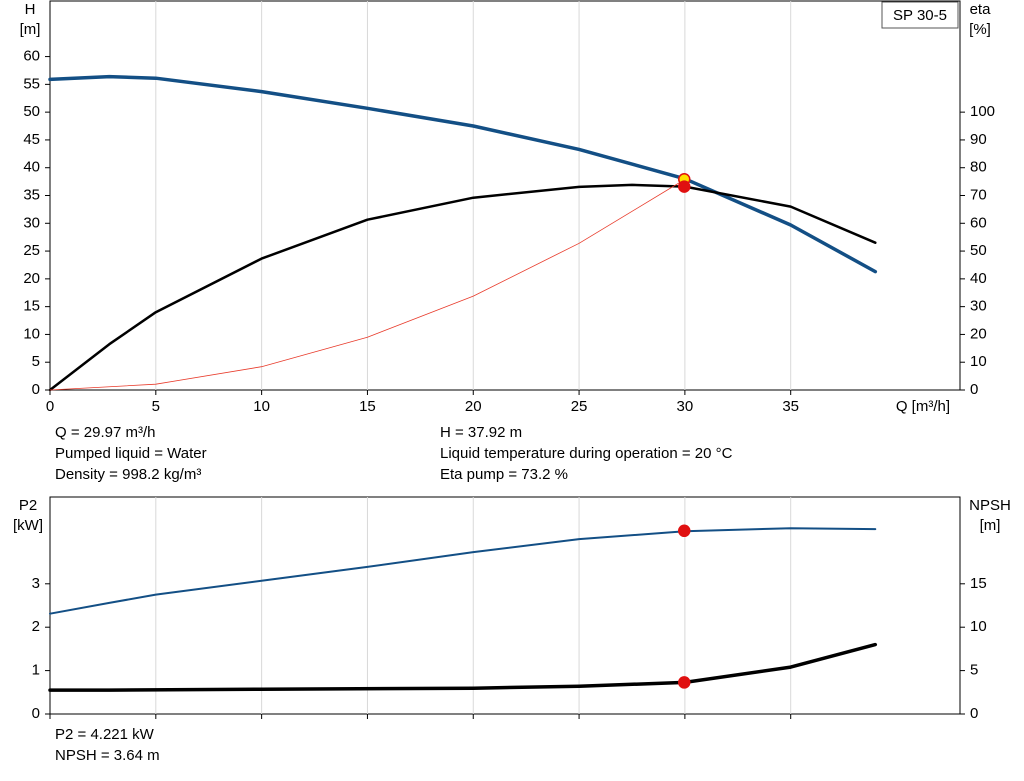 The width and height of the screenshot is (1024, 781). What do you see at coordinates (990, 505) in the screenshot?
I see `y2-axis-label: NPSH` at bounding box center [990, 505].